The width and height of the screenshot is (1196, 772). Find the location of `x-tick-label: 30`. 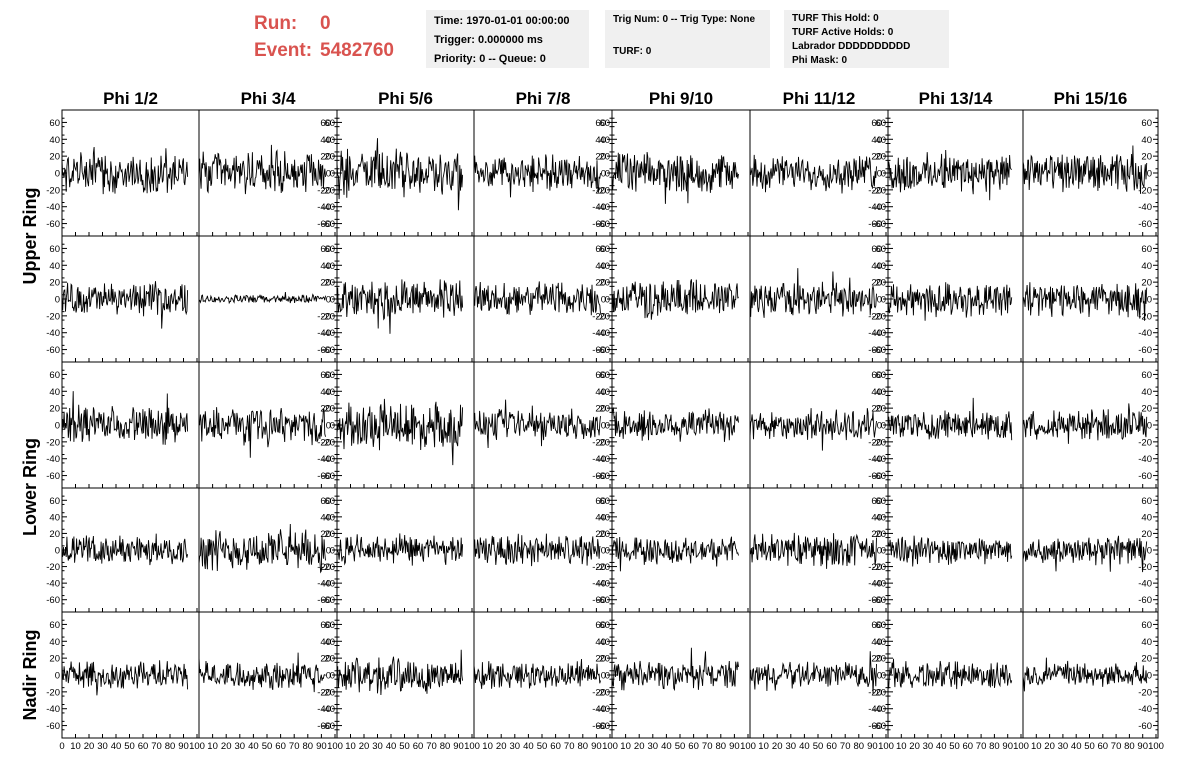

x-tick-label: 30 is located at coordinates (653, 746).